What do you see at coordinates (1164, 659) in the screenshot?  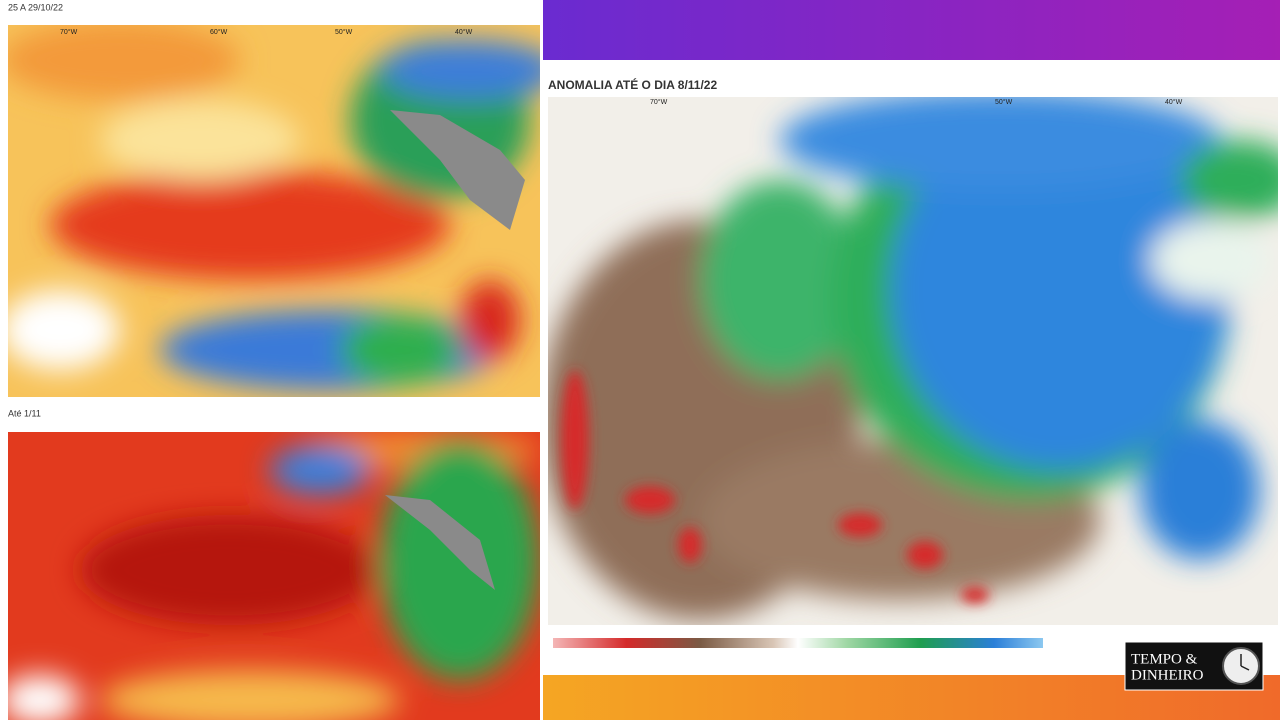 I see `logo-text: TEMPO &` at bounding box center [1164, 659].